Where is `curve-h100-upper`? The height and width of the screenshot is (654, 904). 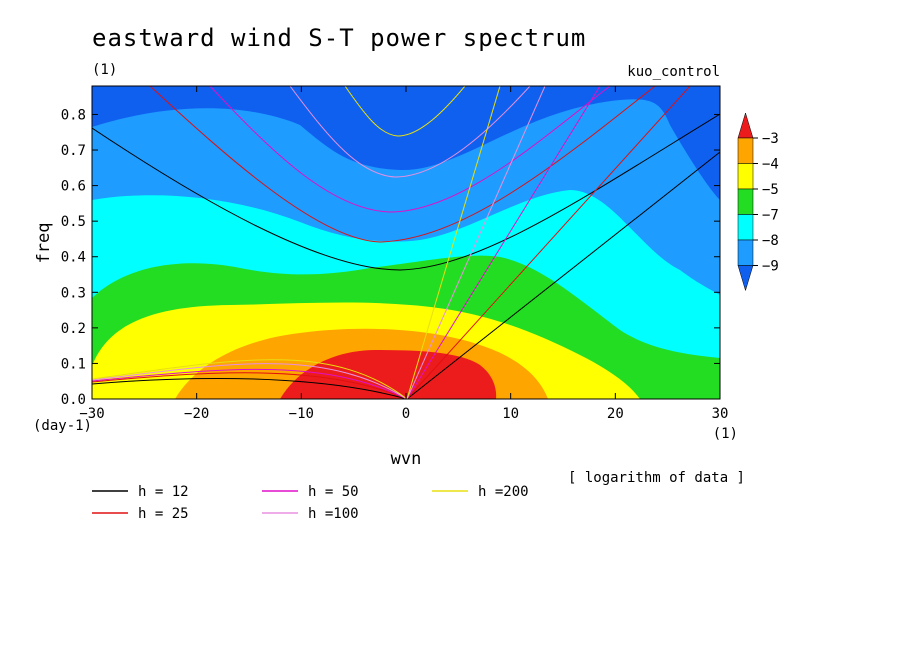 curve-h100-upper is located at coordinates (410, 132).